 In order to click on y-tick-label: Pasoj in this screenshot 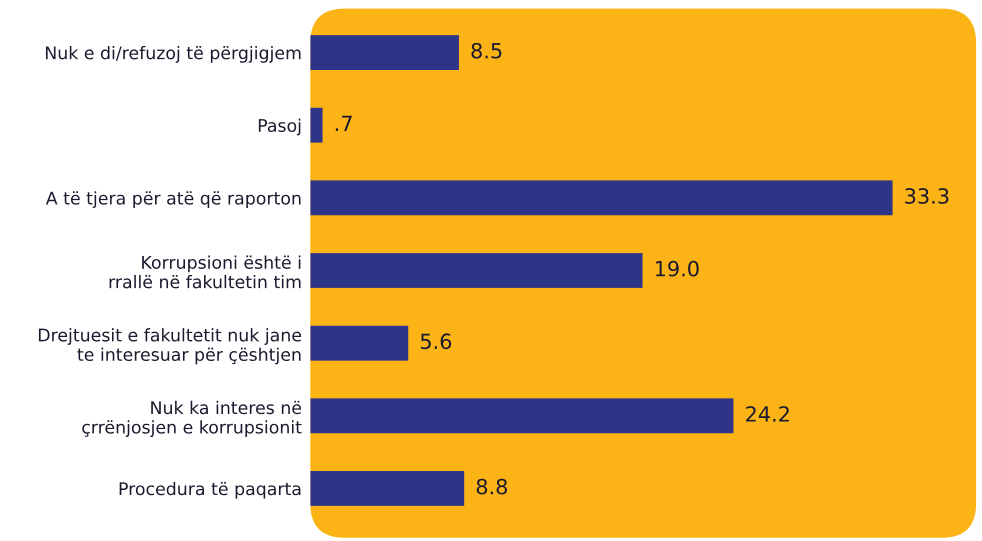, I will do `click(279, 127)`.